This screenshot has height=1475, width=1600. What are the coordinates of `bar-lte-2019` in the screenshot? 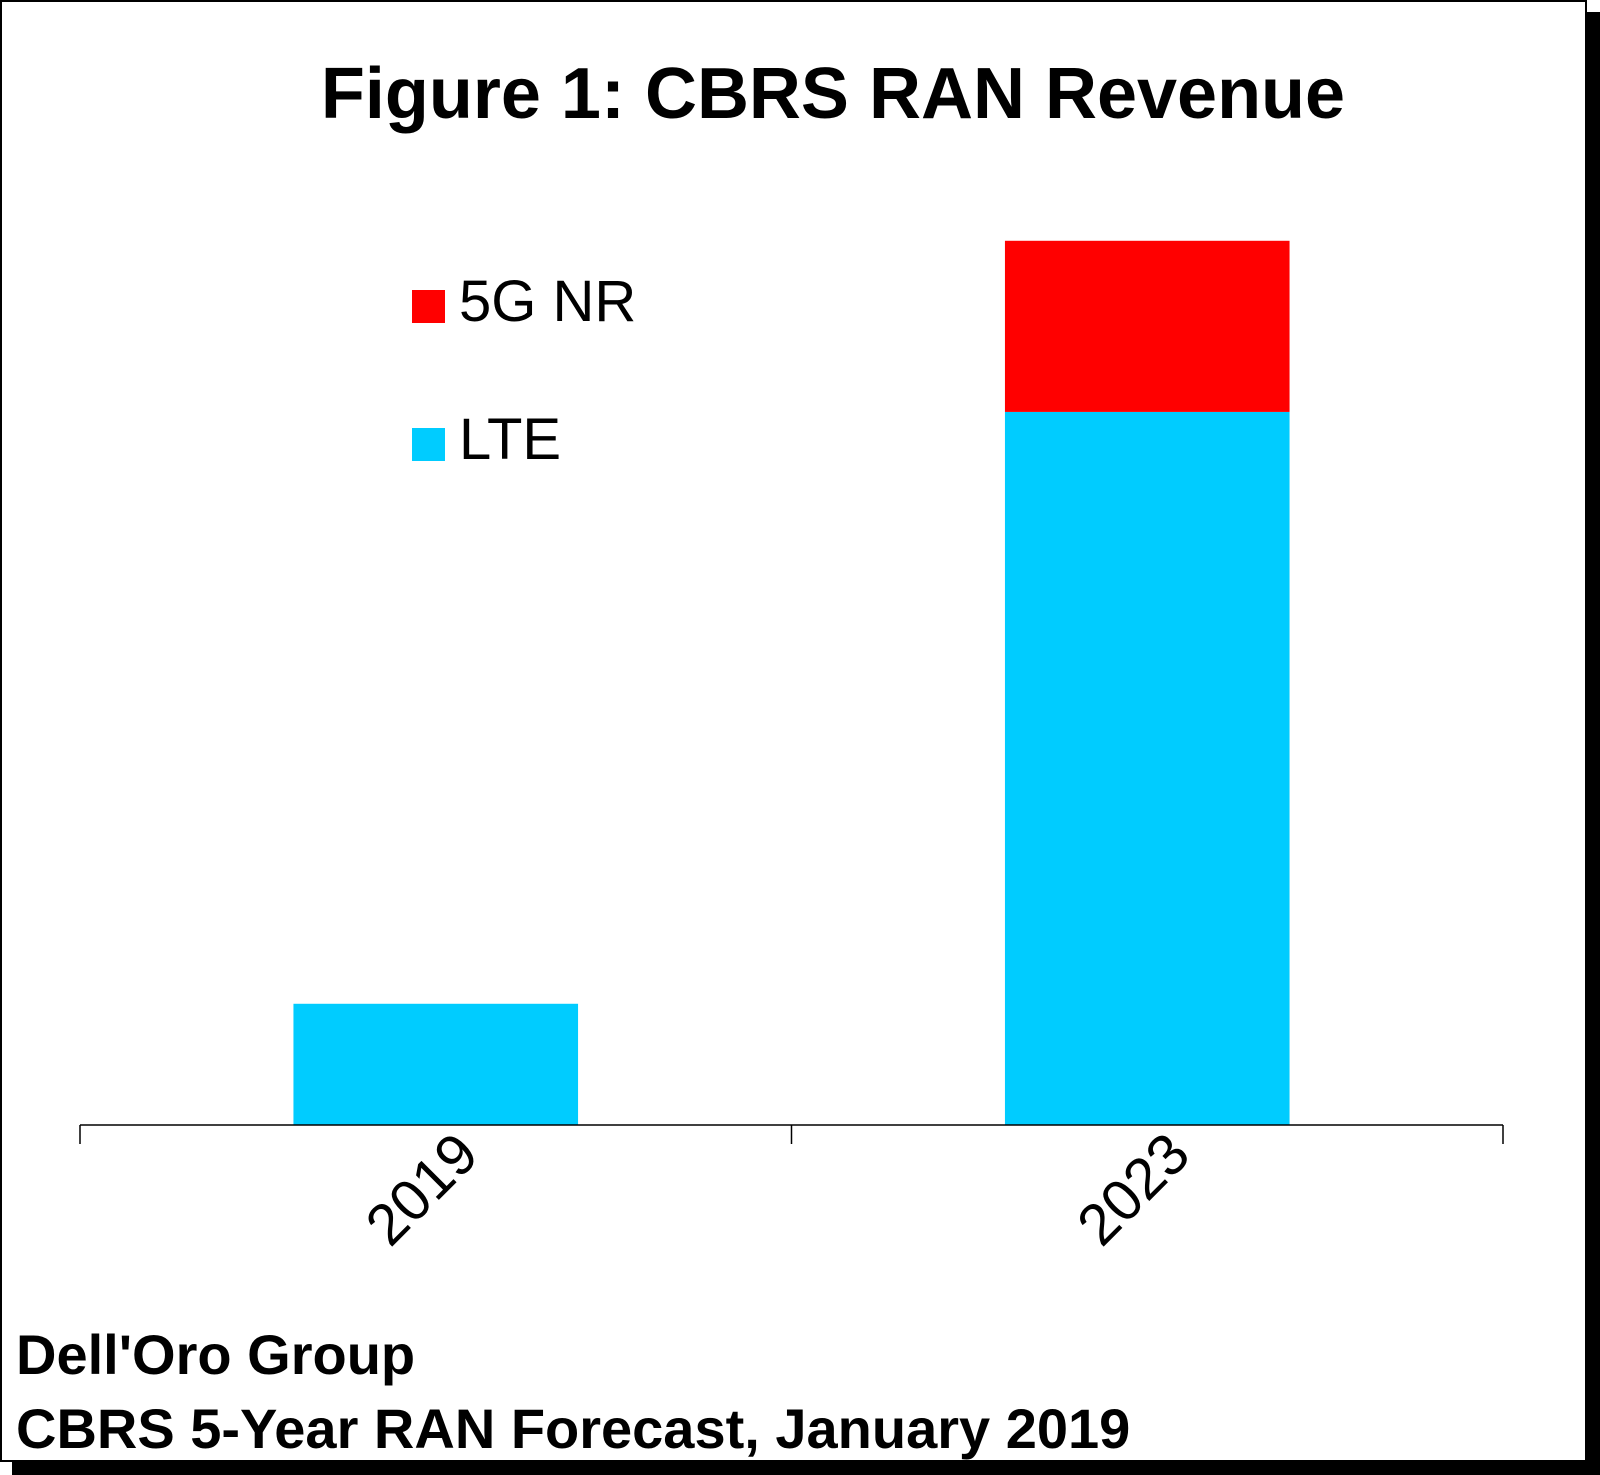 It's located at (436, 1064).